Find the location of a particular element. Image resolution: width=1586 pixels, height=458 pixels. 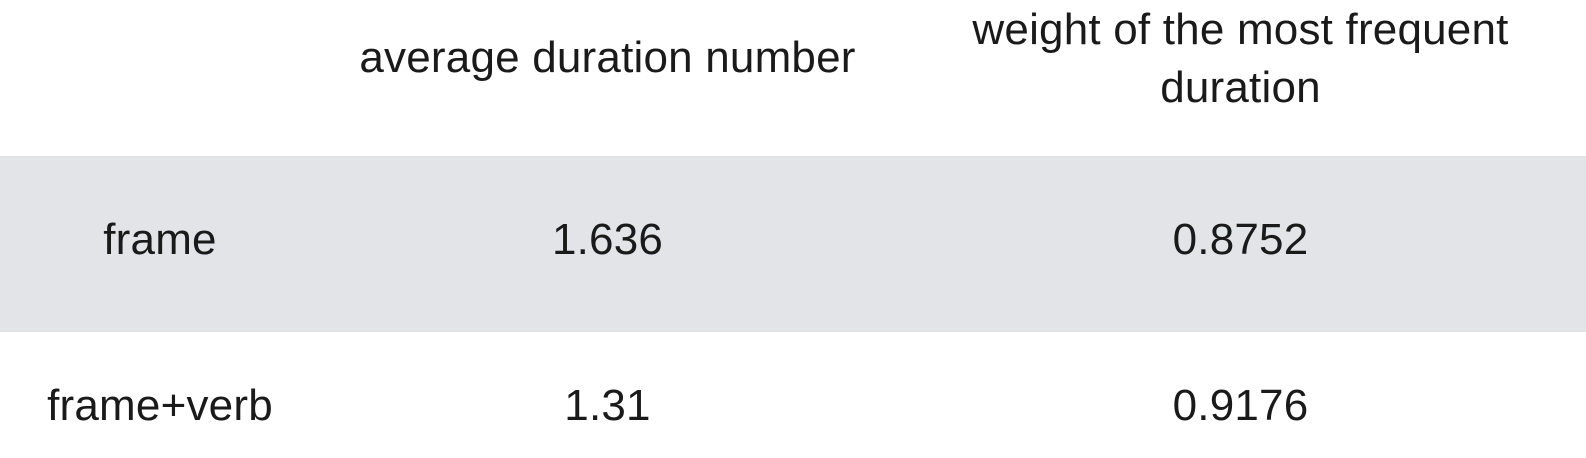

cell-average-duration-frame: 1.636 is located at coordinates (607, 239).